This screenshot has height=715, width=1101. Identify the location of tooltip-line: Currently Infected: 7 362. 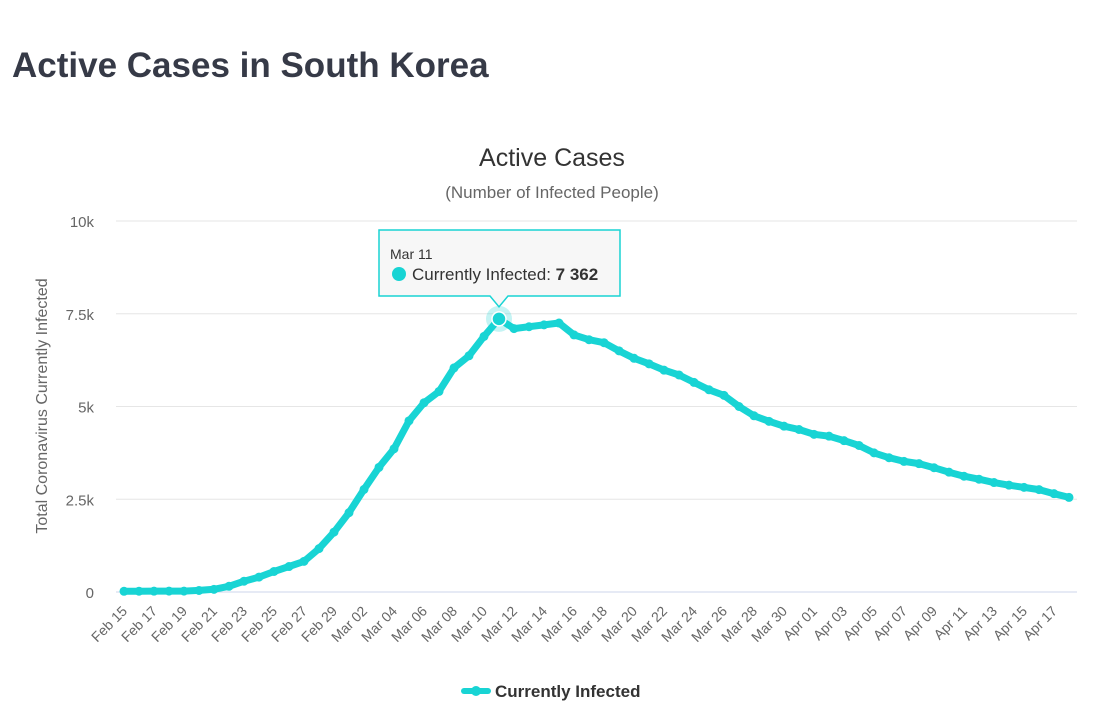
(505, 274).